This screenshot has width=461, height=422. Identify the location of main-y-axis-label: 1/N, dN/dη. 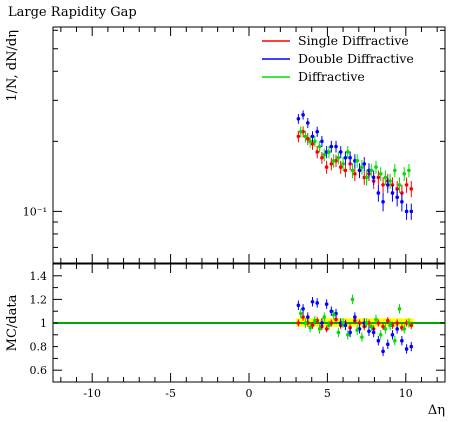
(12, 66).